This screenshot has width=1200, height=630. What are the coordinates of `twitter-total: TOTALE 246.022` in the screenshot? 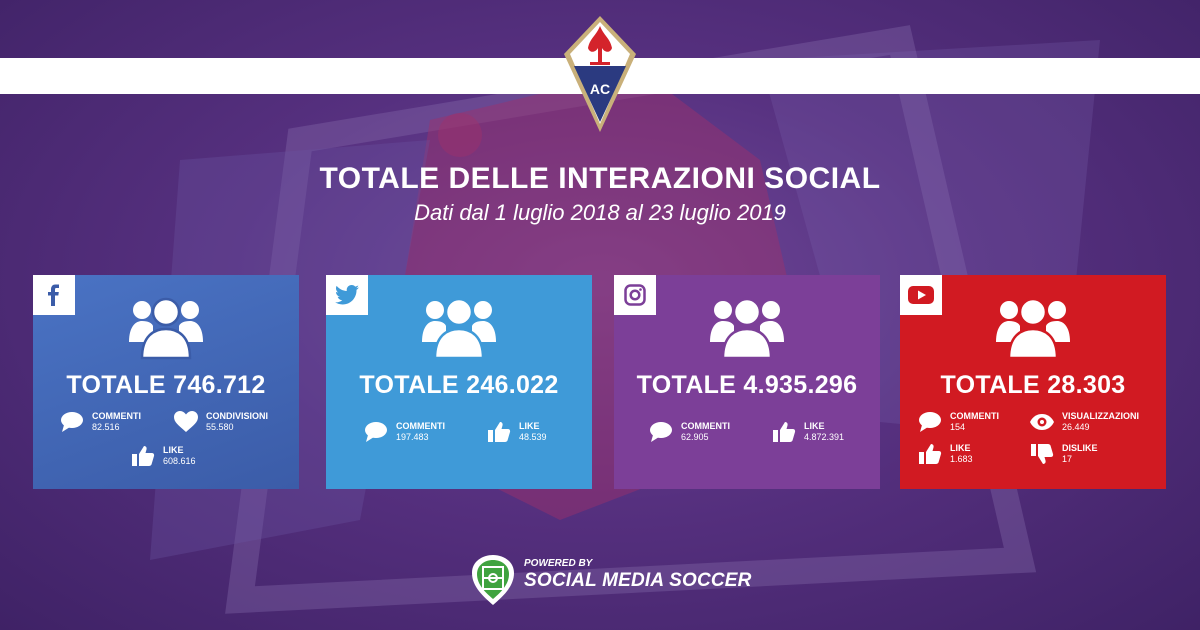 It's located at (459, 385).